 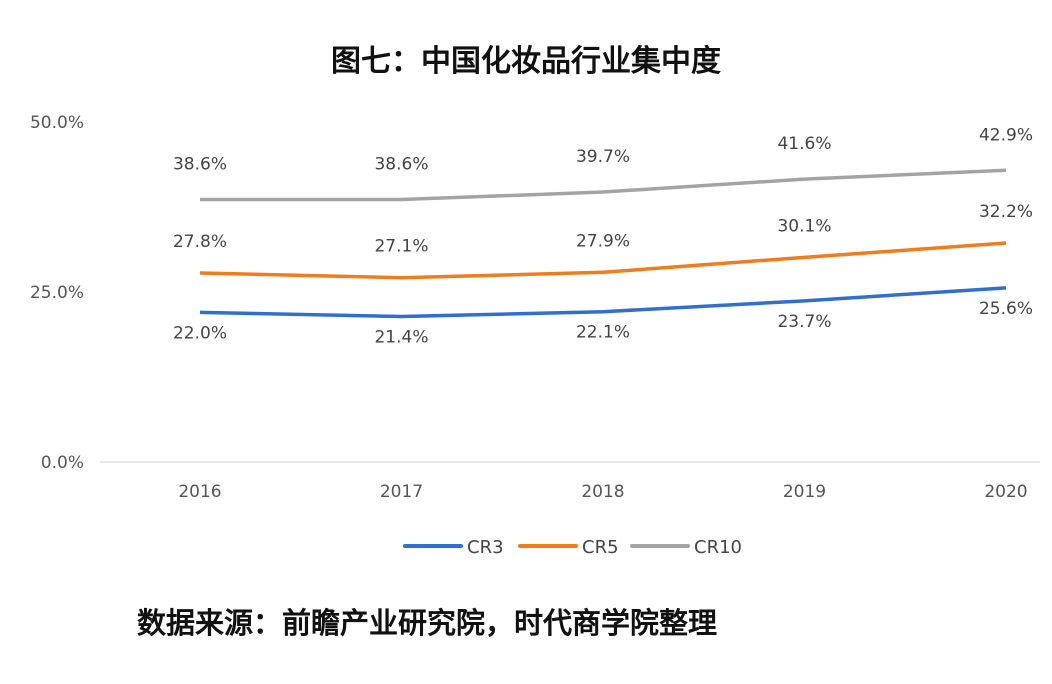 I want to click on series-line-cr10, so click(x=603, y=185).